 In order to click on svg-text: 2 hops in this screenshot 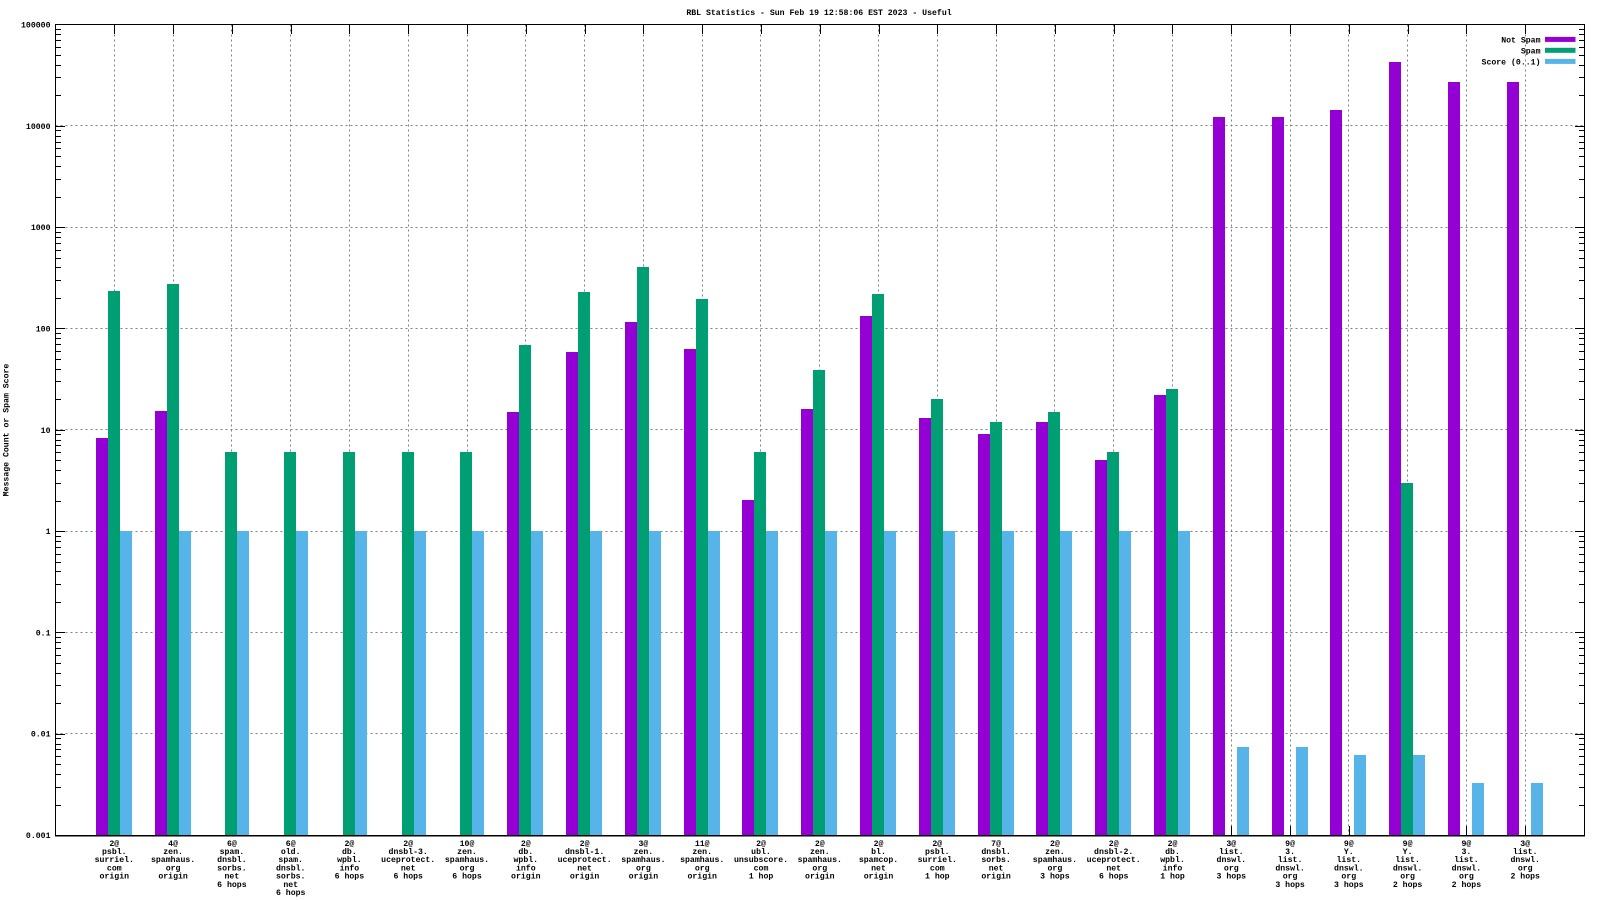, I will do `click(1408, 885)`.